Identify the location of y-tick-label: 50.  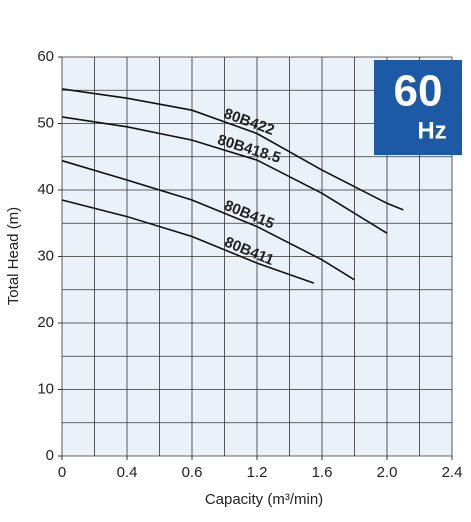
(45, 122).